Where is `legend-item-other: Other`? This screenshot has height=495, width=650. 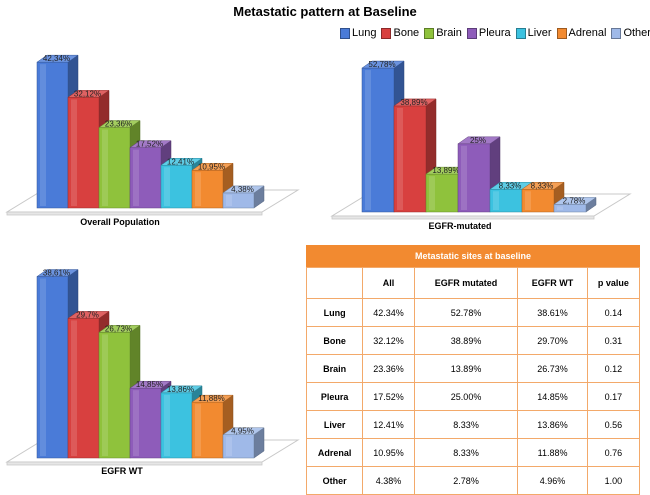
legend-item-other: Other is located at coordinates (630, 33).